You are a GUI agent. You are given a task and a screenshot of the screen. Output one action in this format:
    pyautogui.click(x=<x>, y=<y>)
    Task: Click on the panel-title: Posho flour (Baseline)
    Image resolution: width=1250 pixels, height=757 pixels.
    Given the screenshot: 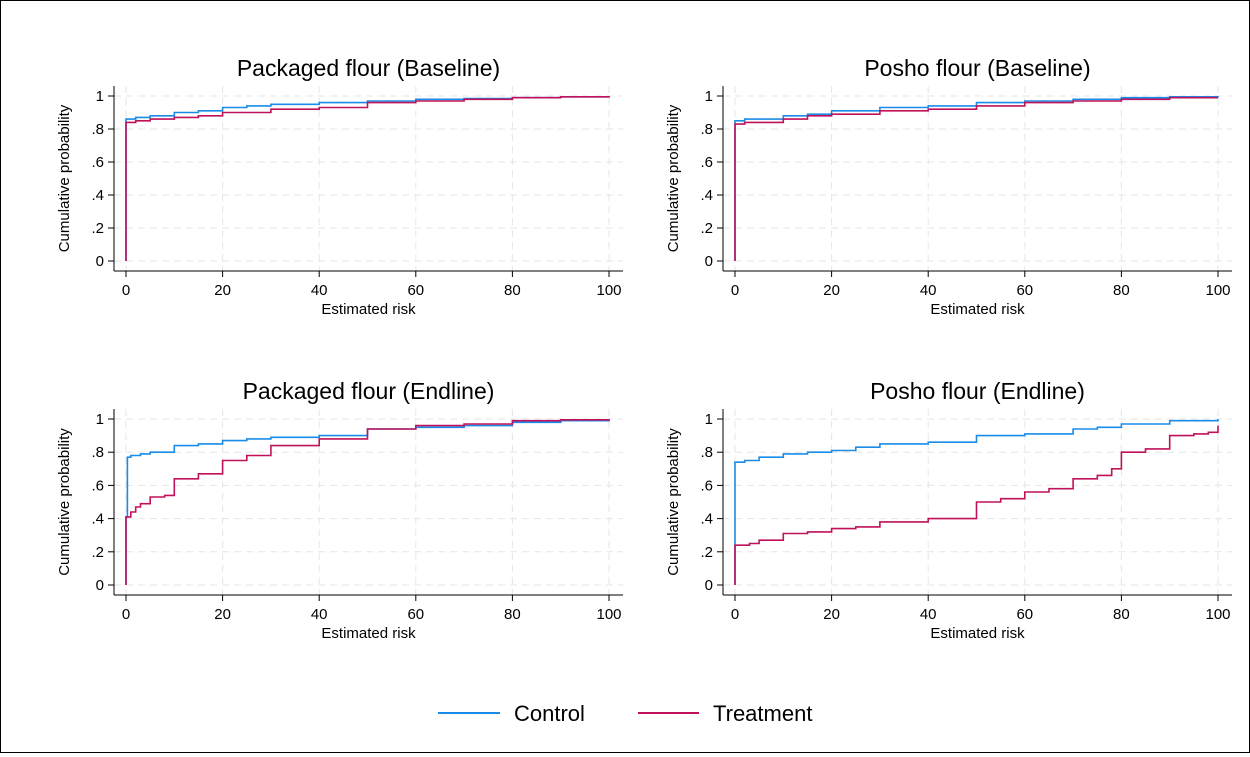 What is the action you would take?
    pyautogui.click(x=977, y=68)
    